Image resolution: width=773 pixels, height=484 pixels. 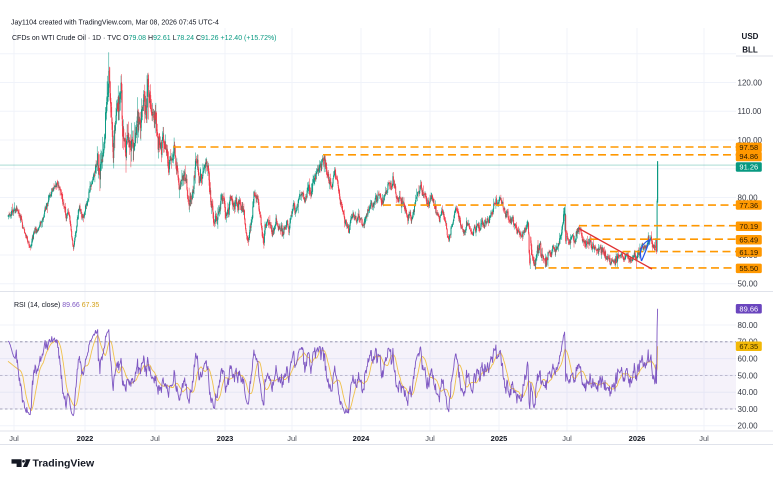 I want to click on svg-text: 67.35, so click(x=748, y=346).